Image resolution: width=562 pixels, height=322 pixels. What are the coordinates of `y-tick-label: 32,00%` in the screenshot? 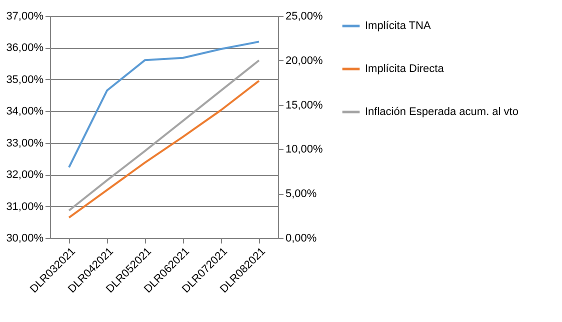 It's located at (25, 175).